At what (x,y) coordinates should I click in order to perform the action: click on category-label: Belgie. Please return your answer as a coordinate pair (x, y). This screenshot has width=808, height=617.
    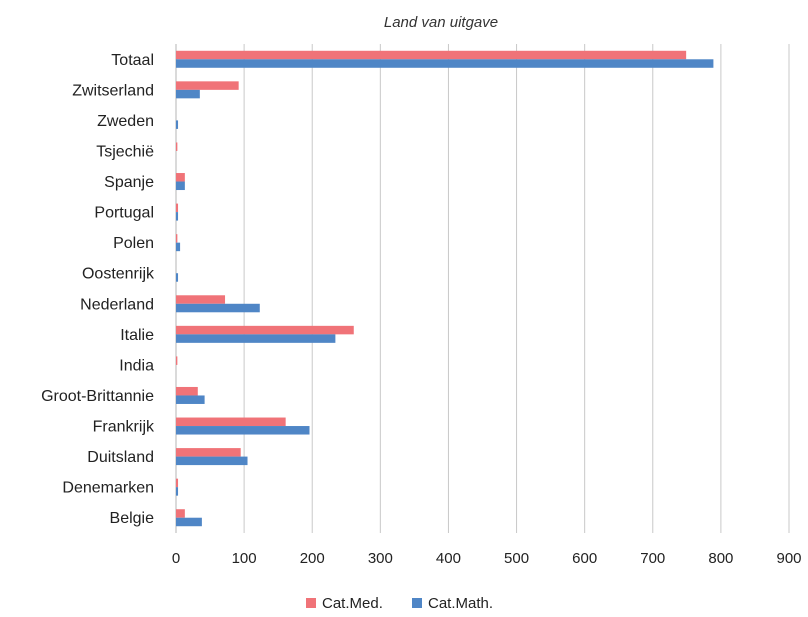
    Looking at the image, I should click on (132, 518).